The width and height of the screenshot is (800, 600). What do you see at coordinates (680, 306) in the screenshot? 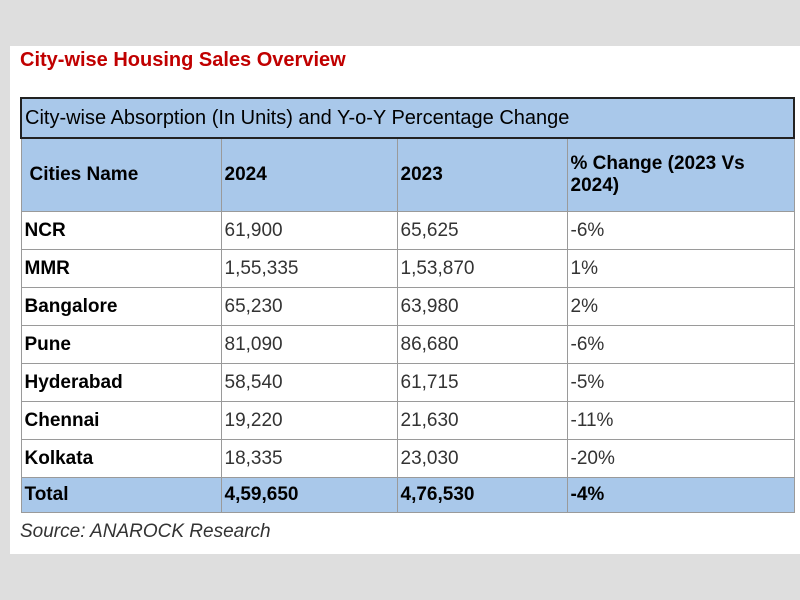
I see `change-cell: 2%` at bounding box center [680, 306].